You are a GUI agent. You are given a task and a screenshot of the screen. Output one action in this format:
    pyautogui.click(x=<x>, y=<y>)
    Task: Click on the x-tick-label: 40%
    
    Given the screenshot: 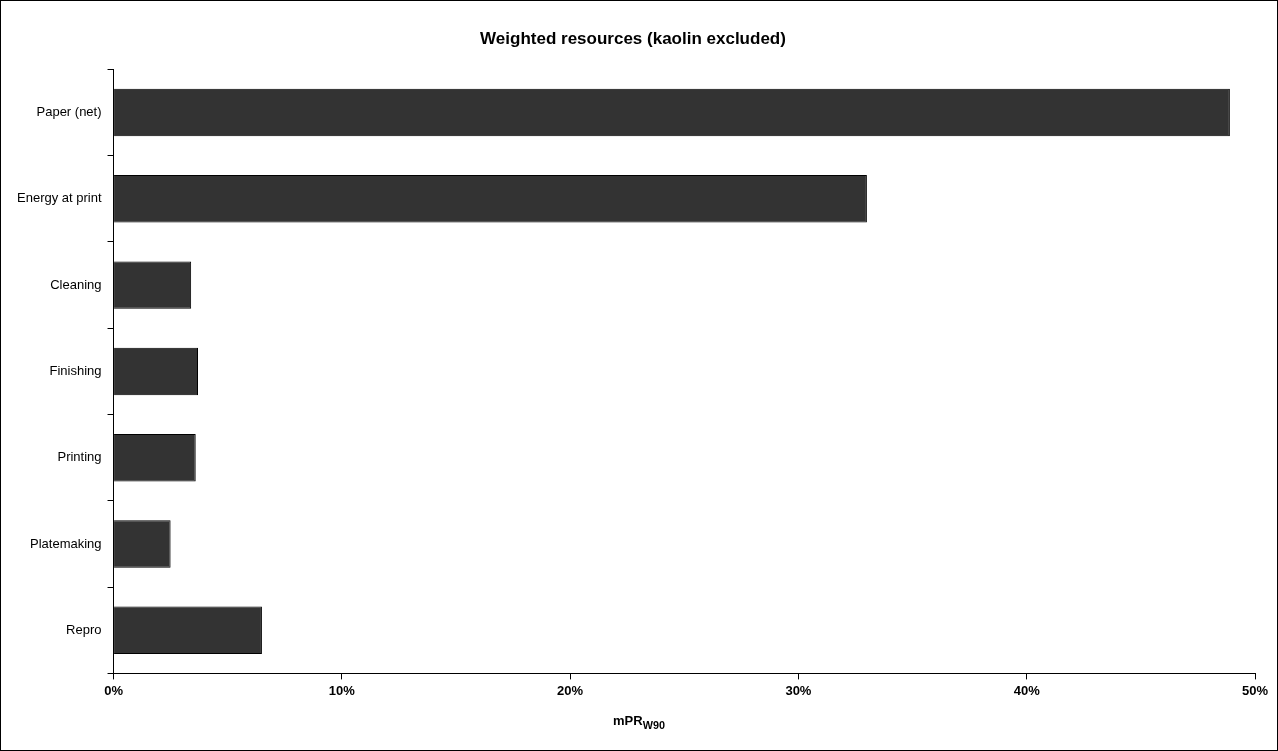 What is the action you would take?
    pyautogui.click(x=1027, y=690)
    